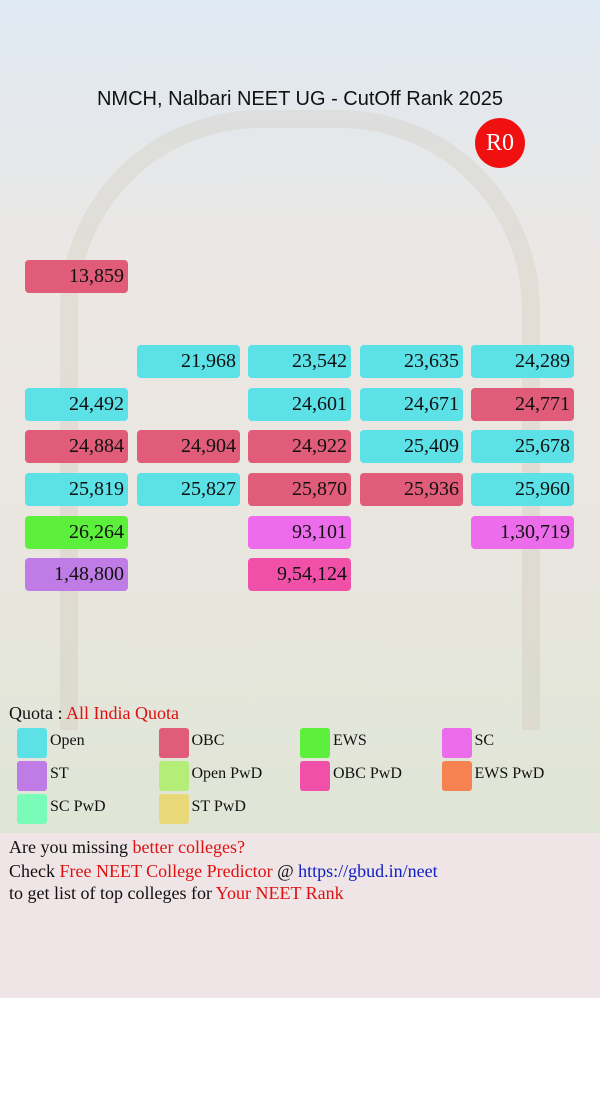 The height and width of the screenshot is (1111, 600). I want to click on rank-cell: 24,904, so click(188, 446).